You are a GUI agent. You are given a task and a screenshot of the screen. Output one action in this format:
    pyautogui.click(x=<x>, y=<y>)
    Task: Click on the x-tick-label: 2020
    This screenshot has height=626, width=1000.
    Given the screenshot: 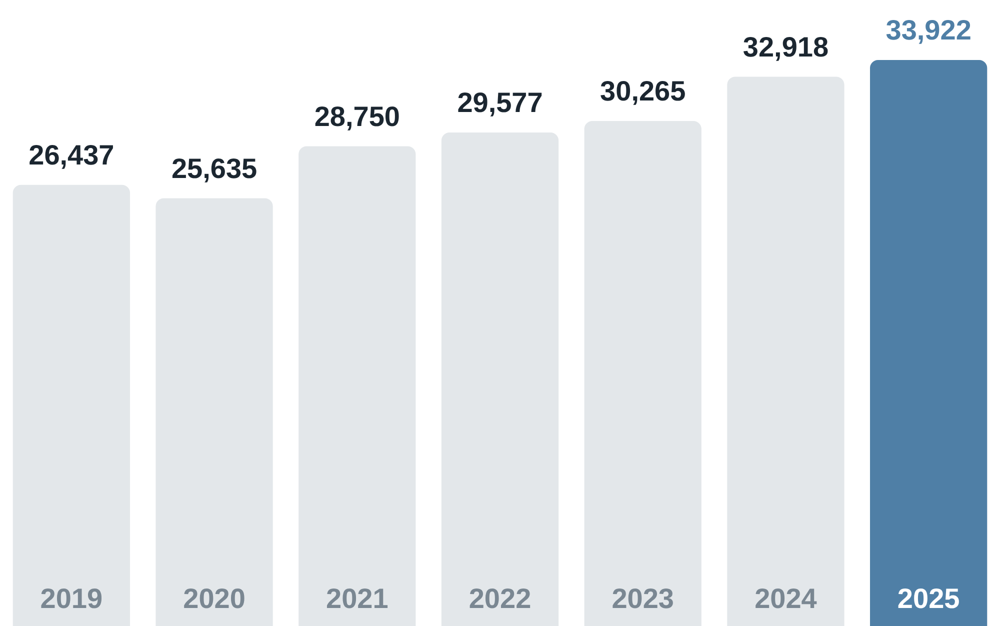 What is the action you would take?
    pyautogui.click(x=214, y=598)
    